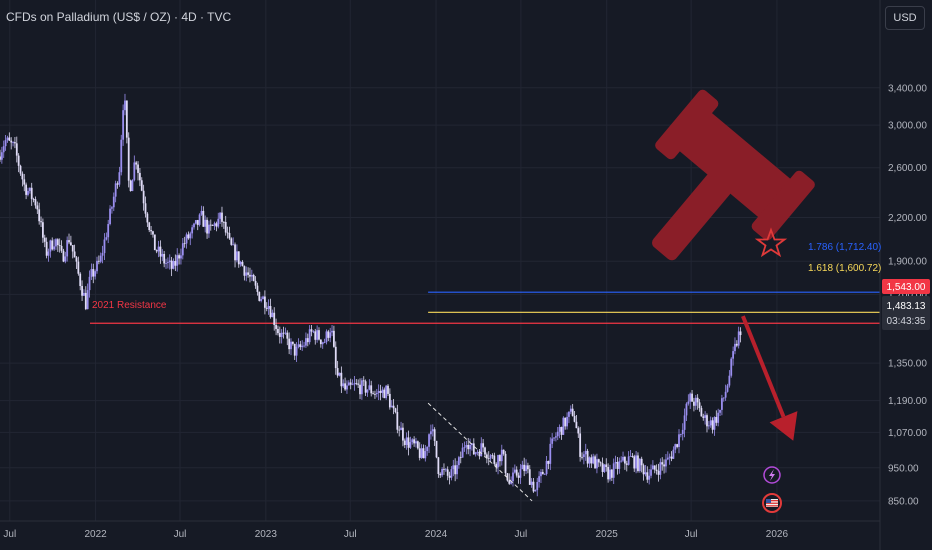 The image size is (932, 550). Describe the element at coordinates (906, 321) in the screenshot. I see `bar-countdown-text: 03:43:35` at that location.